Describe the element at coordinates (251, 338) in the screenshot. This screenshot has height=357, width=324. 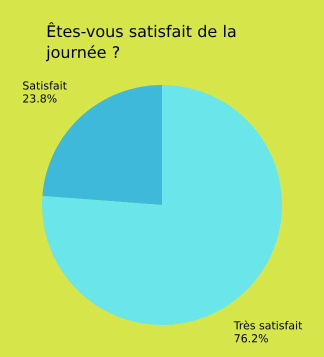
I see `data-label: 76.2%` at that location.